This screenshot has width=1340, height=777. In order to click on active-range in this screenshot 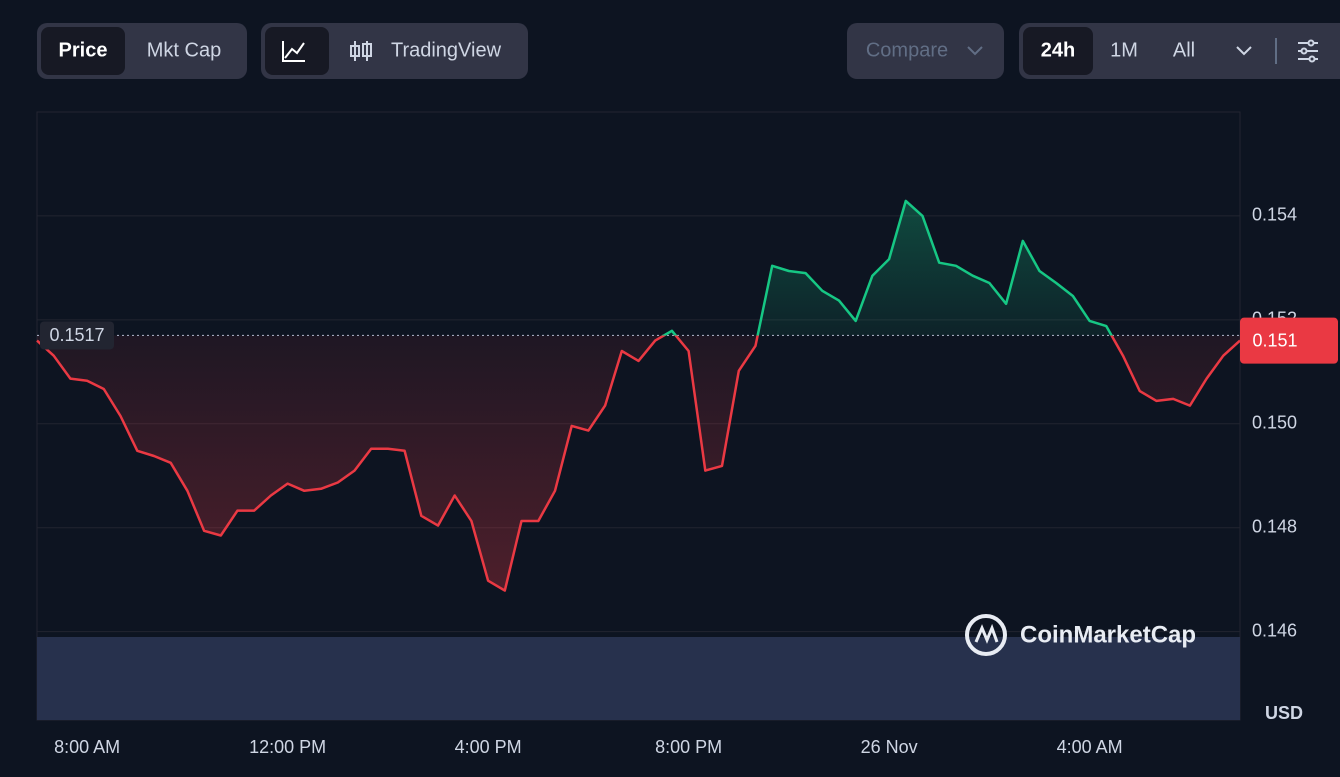, I will do `click(1058, 51)`.